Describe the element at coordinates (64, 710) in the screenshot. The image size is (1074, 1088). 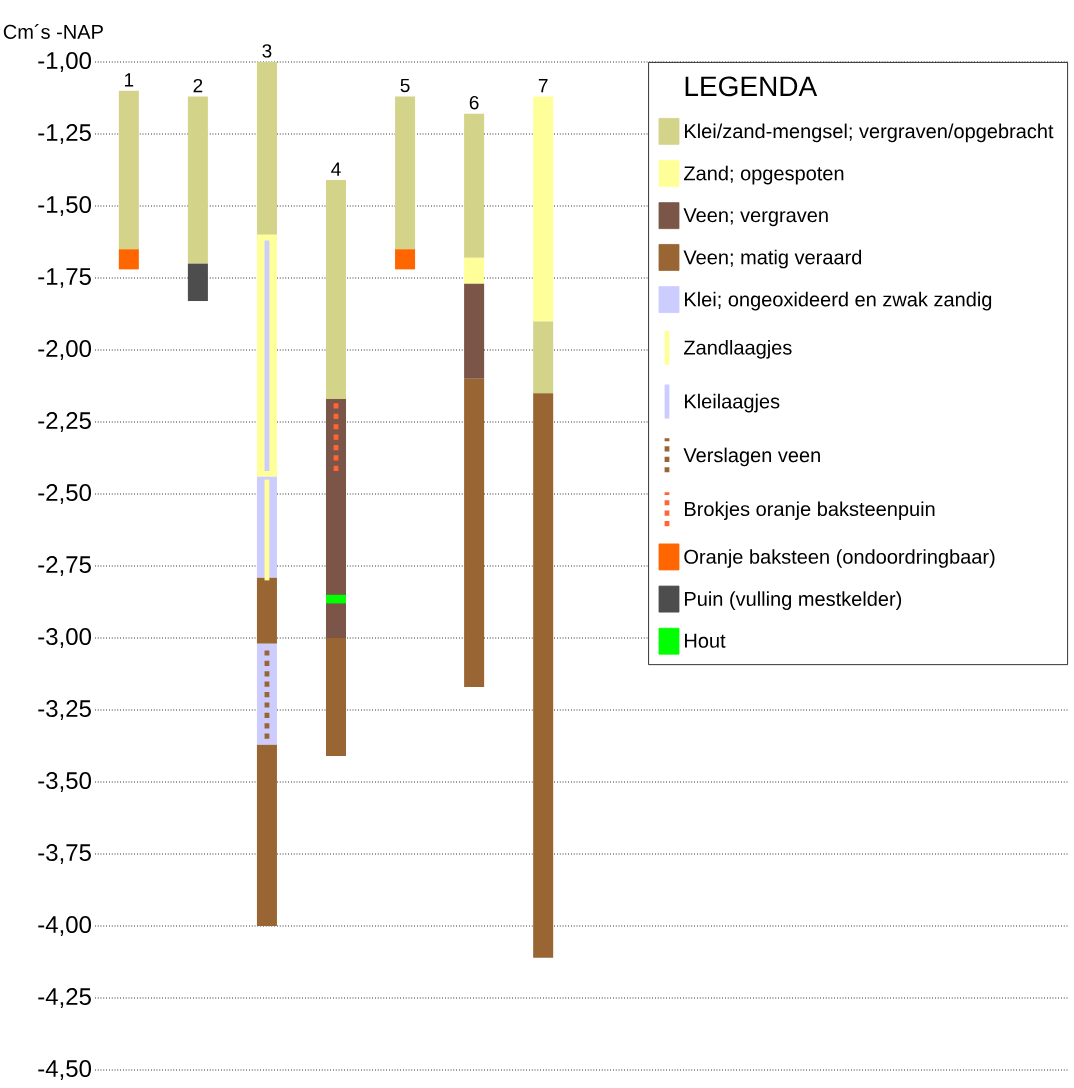
I see `y-tick-label: -3,25` at that location.